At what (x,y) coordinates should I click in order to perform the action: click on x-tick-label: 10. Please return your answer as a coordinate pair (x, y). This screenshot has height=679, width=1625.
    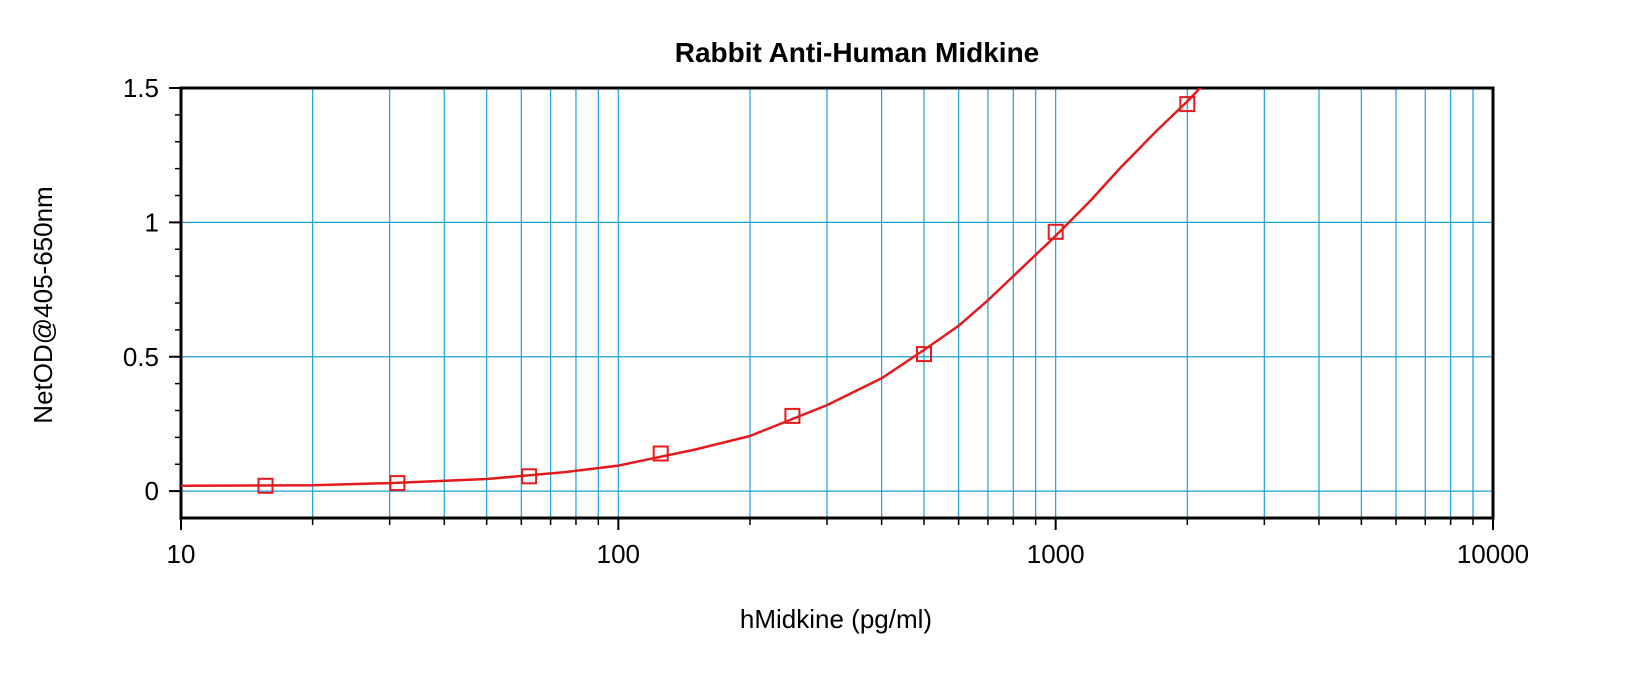
    Looking at the image, I should click on (181, 554).